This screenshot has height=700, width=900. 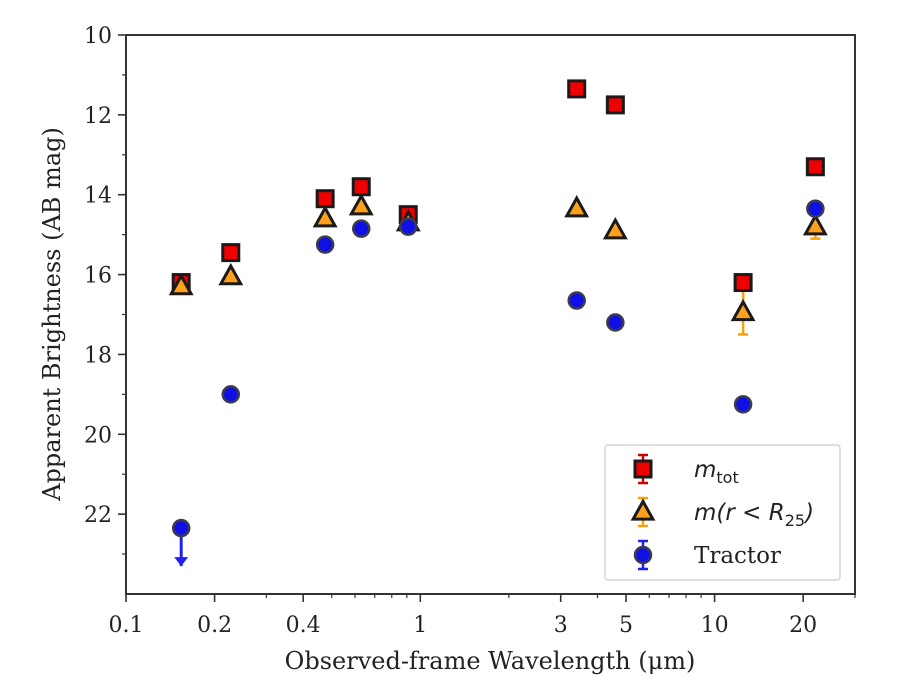 I want to click on y-tick-label: 14, so click(x=98, y=196).